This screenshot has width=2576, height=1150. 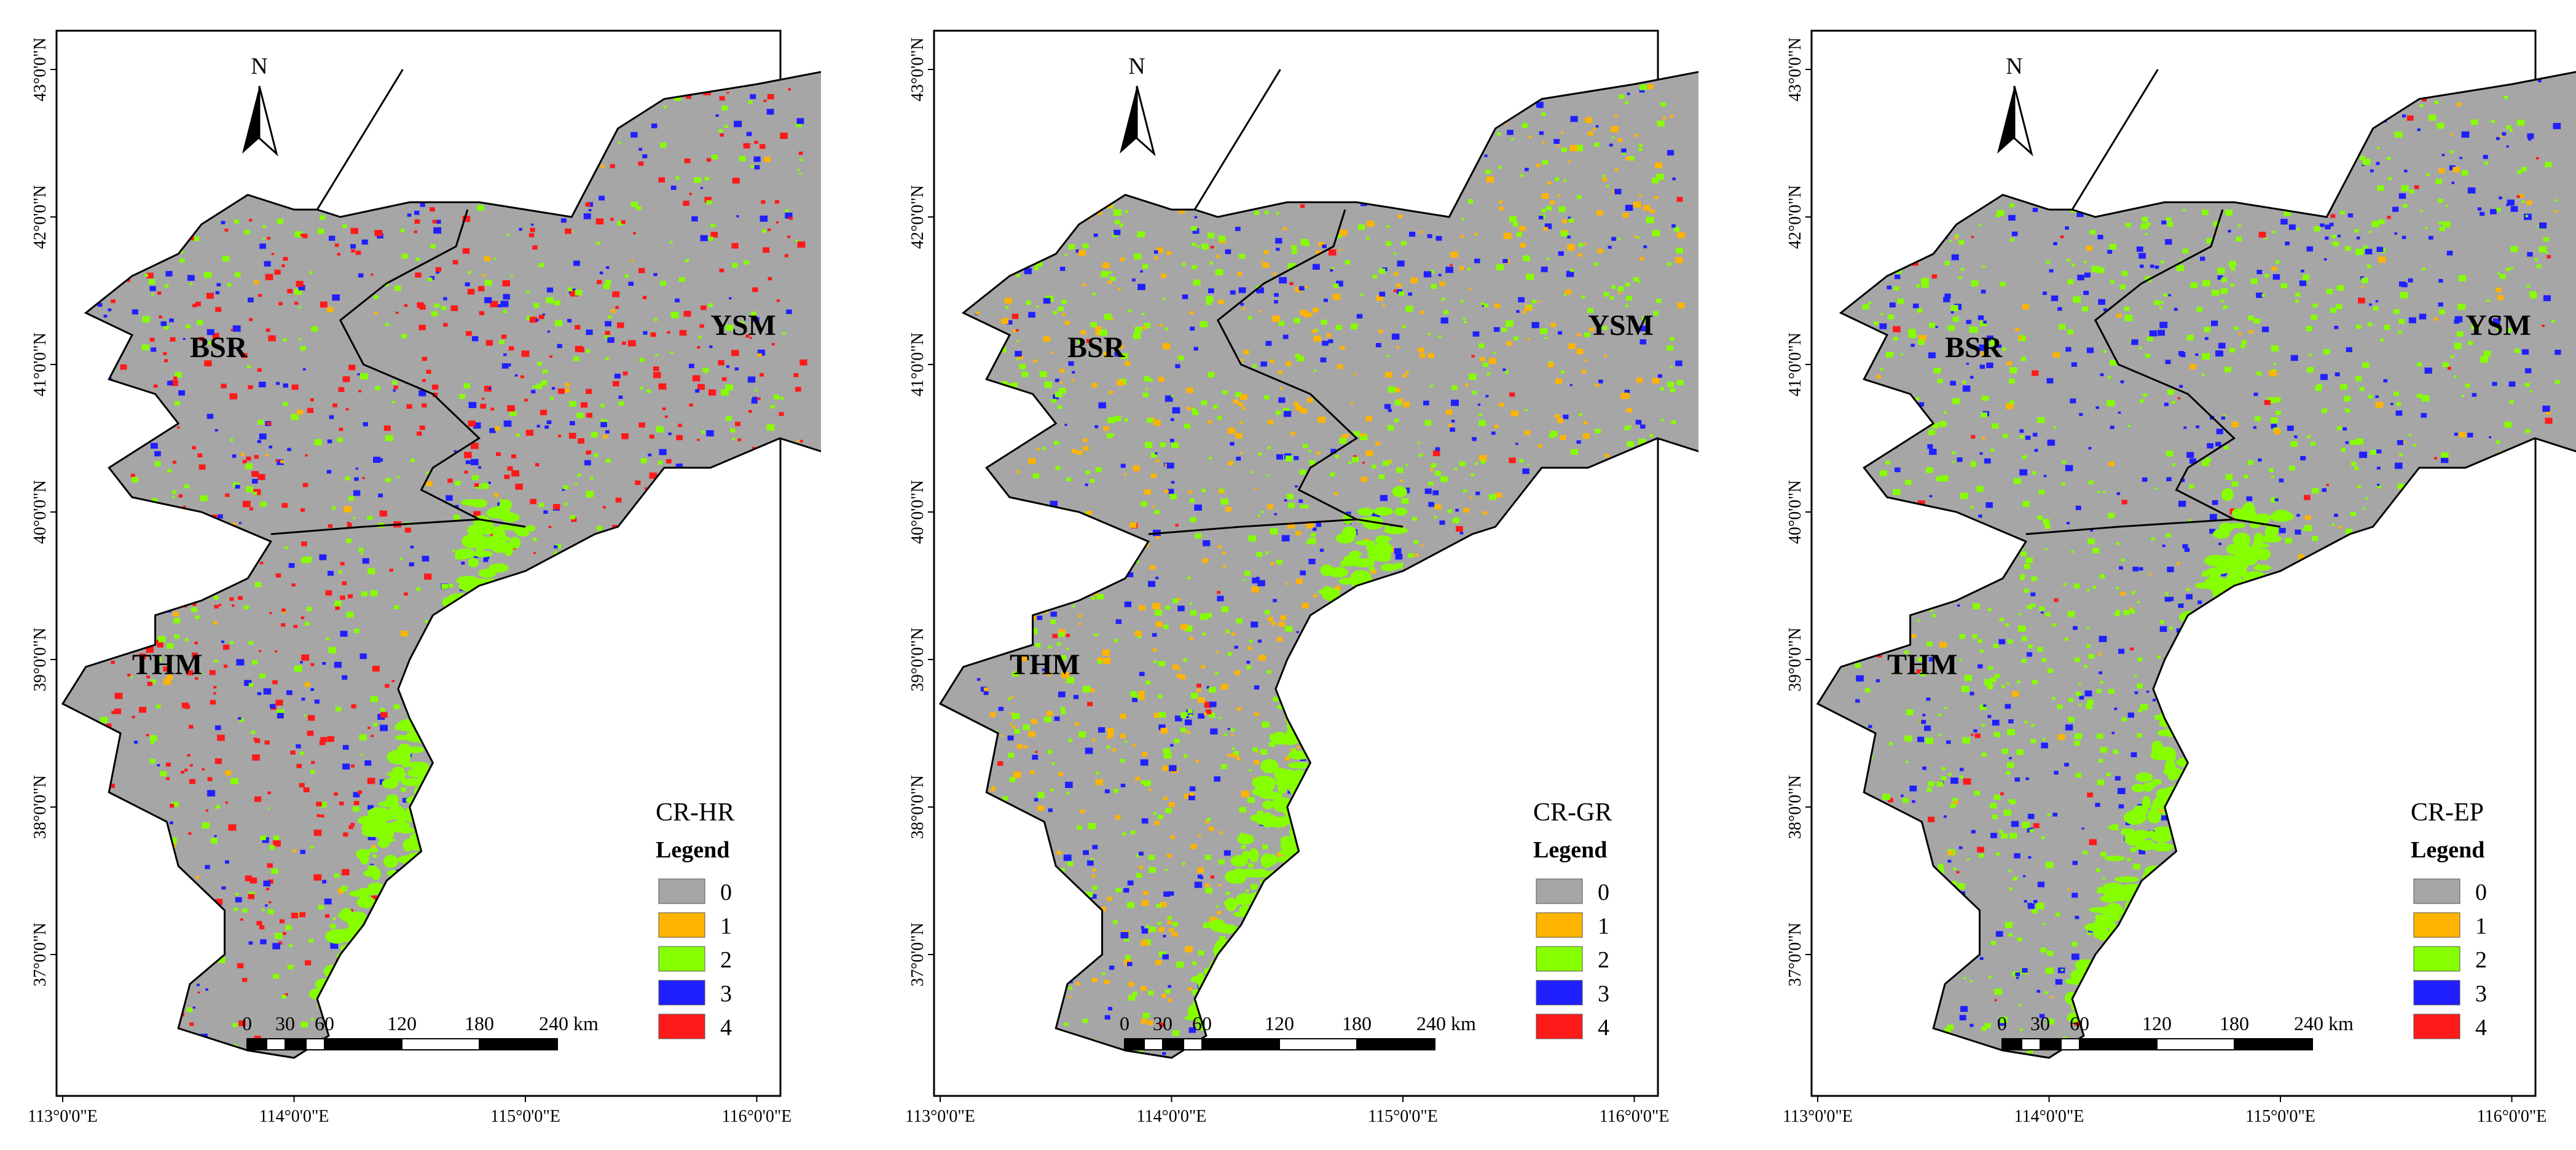 What do you see at coordinates (2447, 812) in the screenshot?
I see `panel-title: CR-EP` at bounding box center [2447, 812].